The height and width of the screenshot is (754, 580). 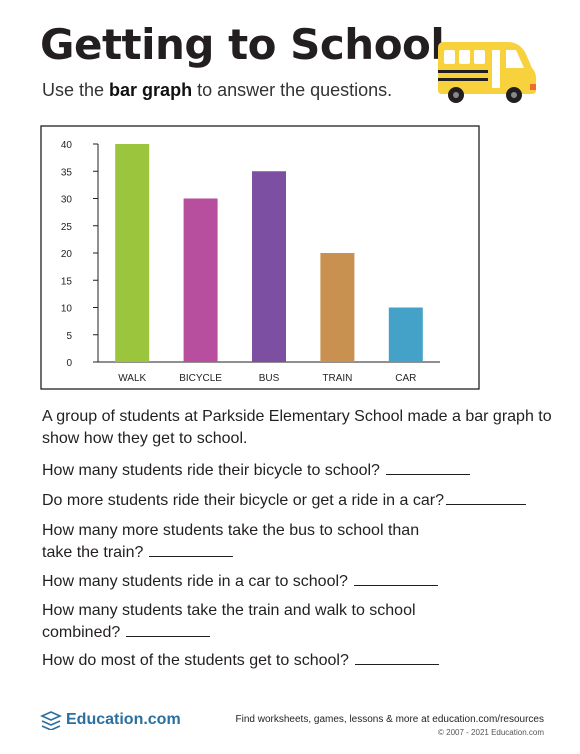 I want to click on x-label-bus: BUS, so click(x=269, y=378).